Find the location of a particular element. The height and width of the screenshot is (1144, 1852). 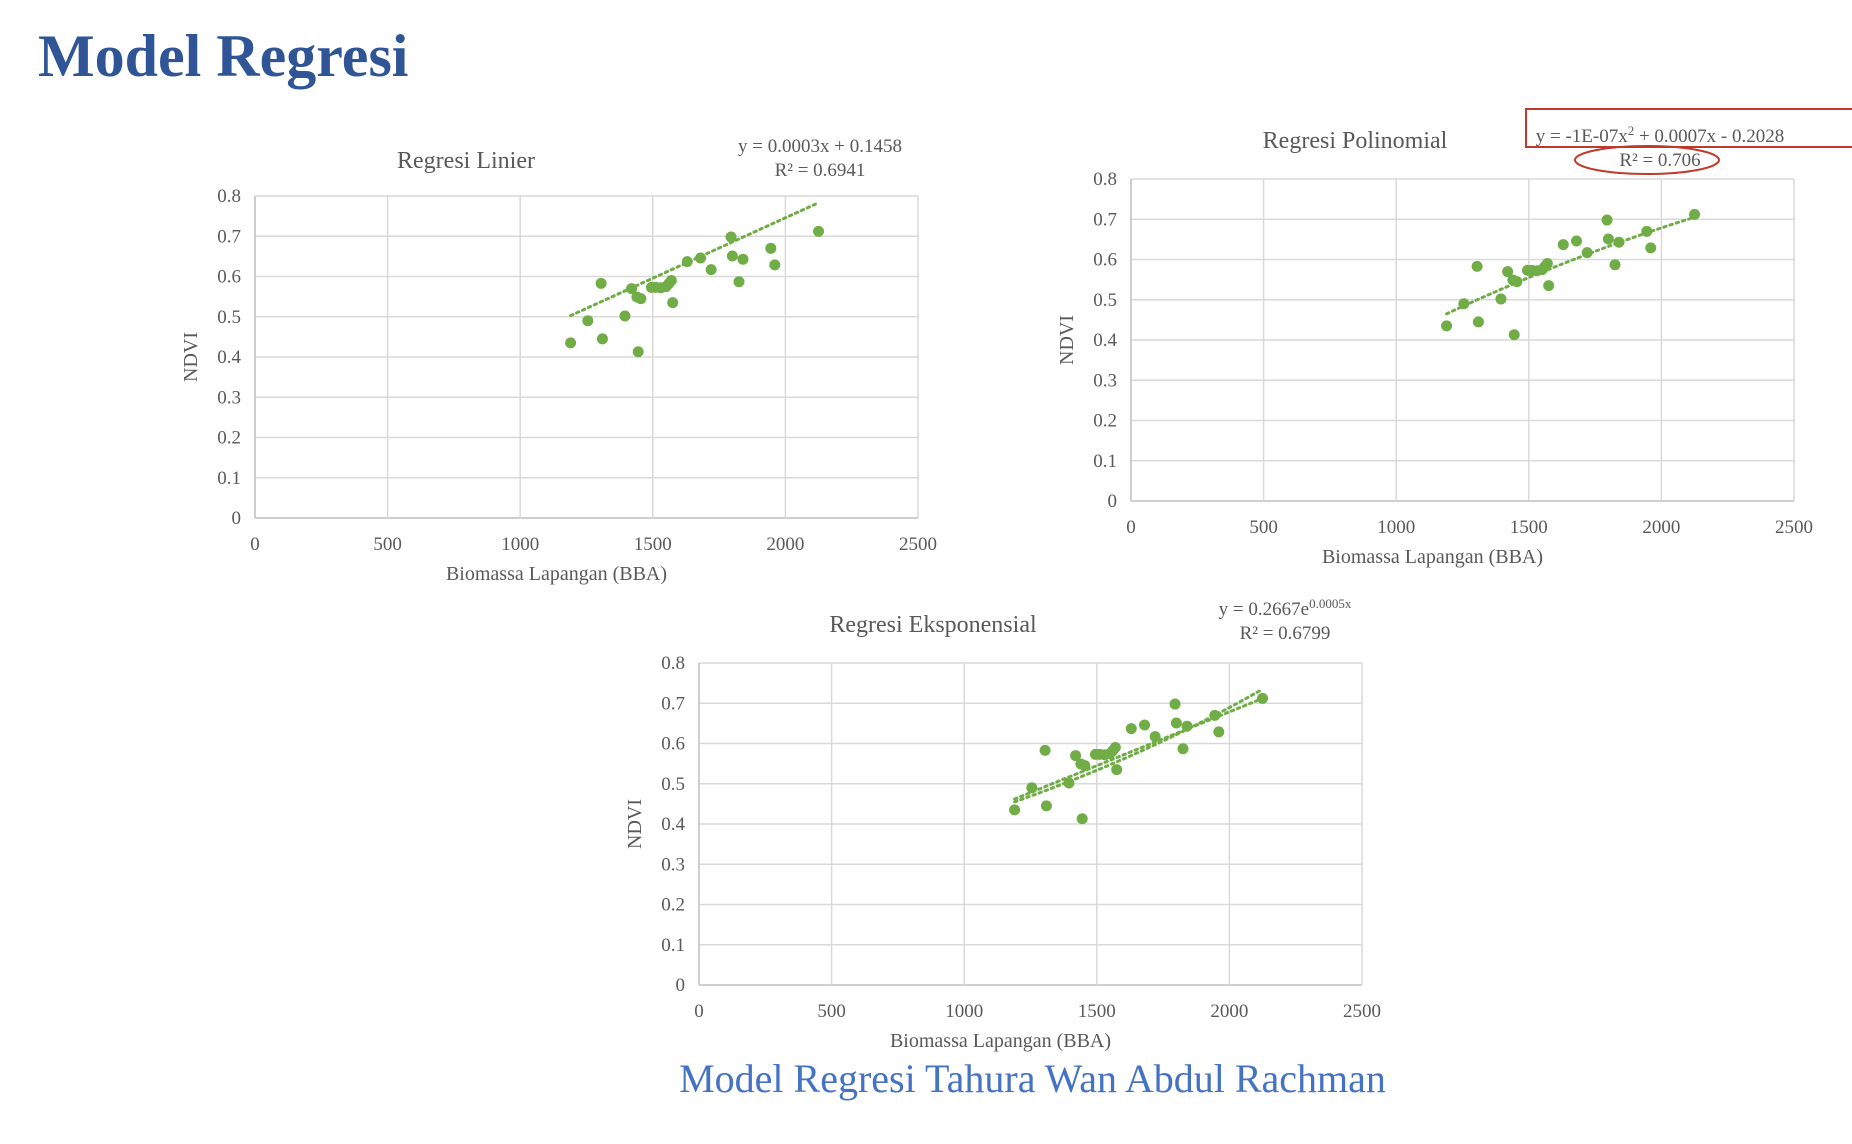

equation-highlight-box is located at coordinates (1688, 128).